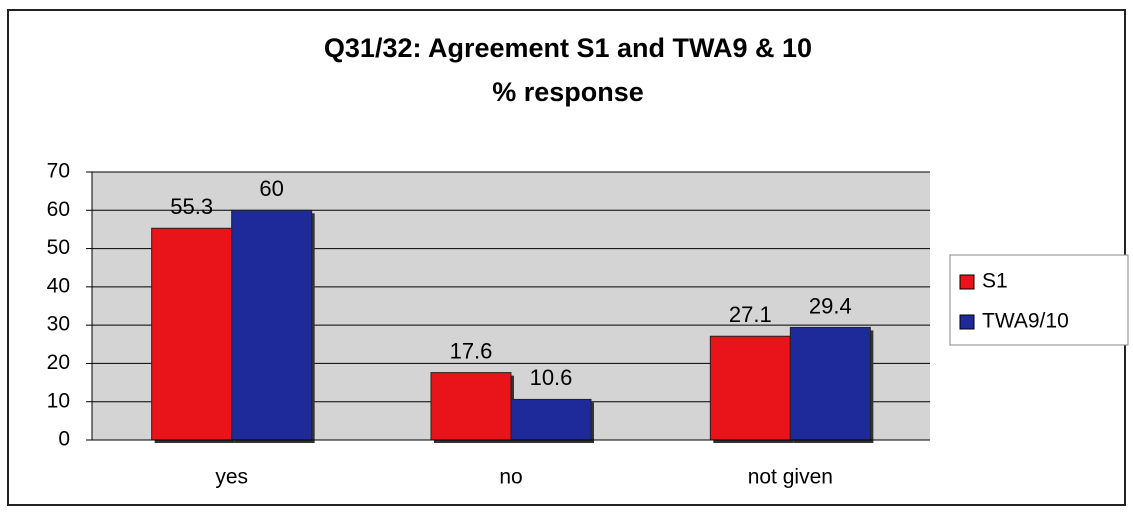  What do you see at coordinates (191, 206) in the screenshot?
I see `data-label: 55.3` at bounding box center [191, 206].